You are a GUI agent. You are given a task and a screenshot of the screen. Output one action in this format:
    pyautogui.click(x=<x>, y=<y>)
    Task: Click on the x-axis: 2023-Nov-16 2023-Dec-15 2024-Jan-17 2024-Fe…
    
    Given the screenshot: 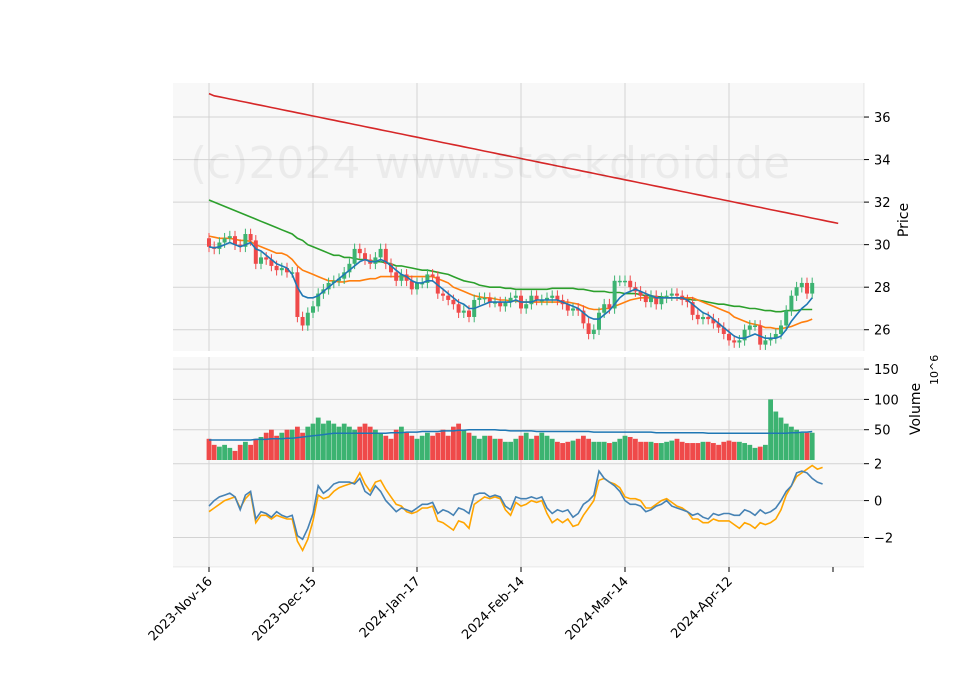 What is the action you would take?
    pyautogui.click(x=505, y=605)
    